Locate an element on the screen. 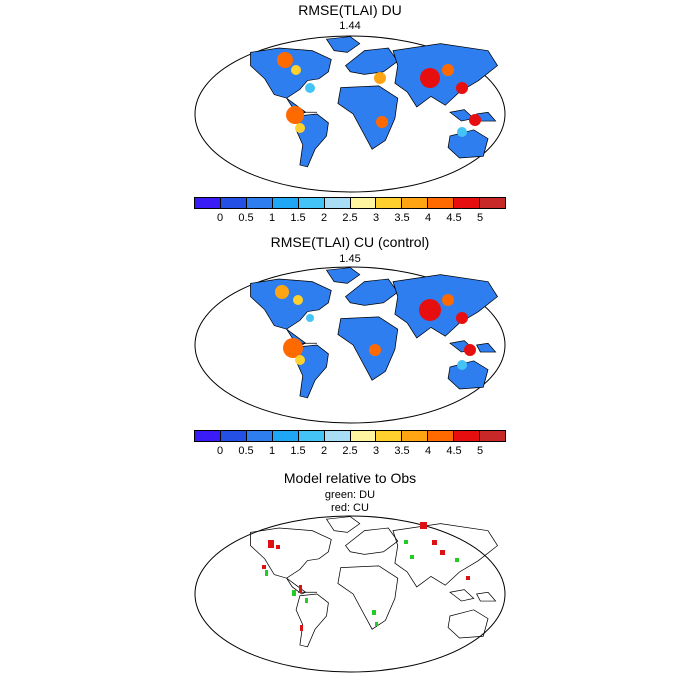 The height and width of the screenshot is (700, 700). panel2-hotspots is located at coordinates (375, 327).